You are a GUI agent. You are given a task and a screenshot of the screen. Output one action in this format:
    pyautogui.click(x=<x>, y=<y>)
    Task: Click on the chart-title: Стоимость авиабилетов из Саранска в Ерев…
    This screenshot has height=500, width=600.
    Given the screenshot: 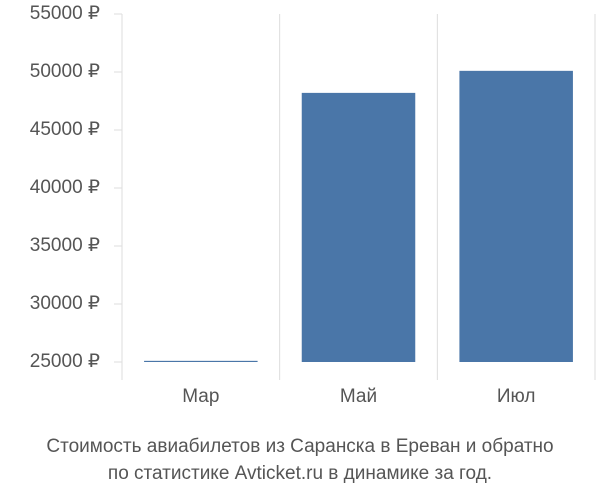 What is the action you would take?
    pyautogui.click(x=299, y=446)
    